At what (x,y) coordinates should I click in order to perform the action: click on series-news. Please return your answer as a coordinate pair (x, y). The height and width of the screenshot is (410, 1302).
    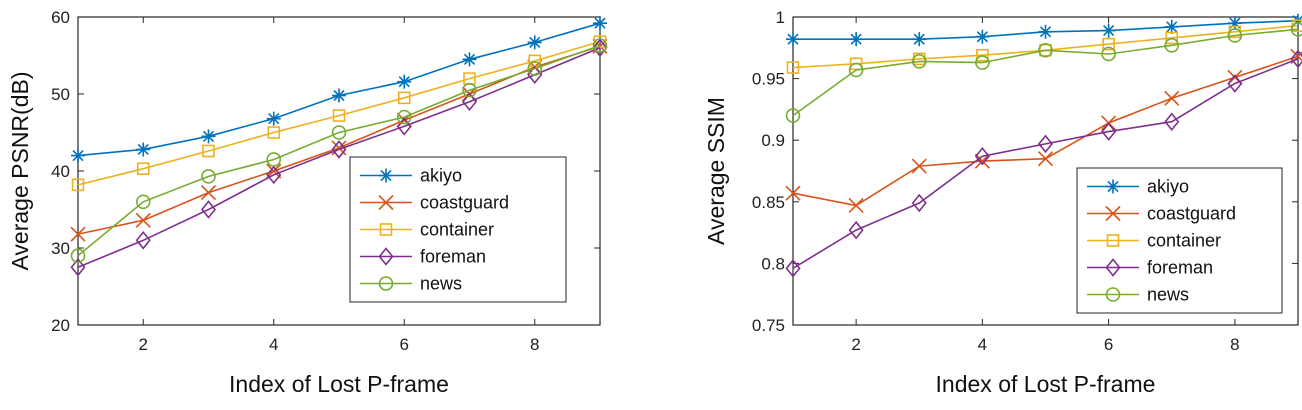
    Looking at the image, I should click on (1043, 72).